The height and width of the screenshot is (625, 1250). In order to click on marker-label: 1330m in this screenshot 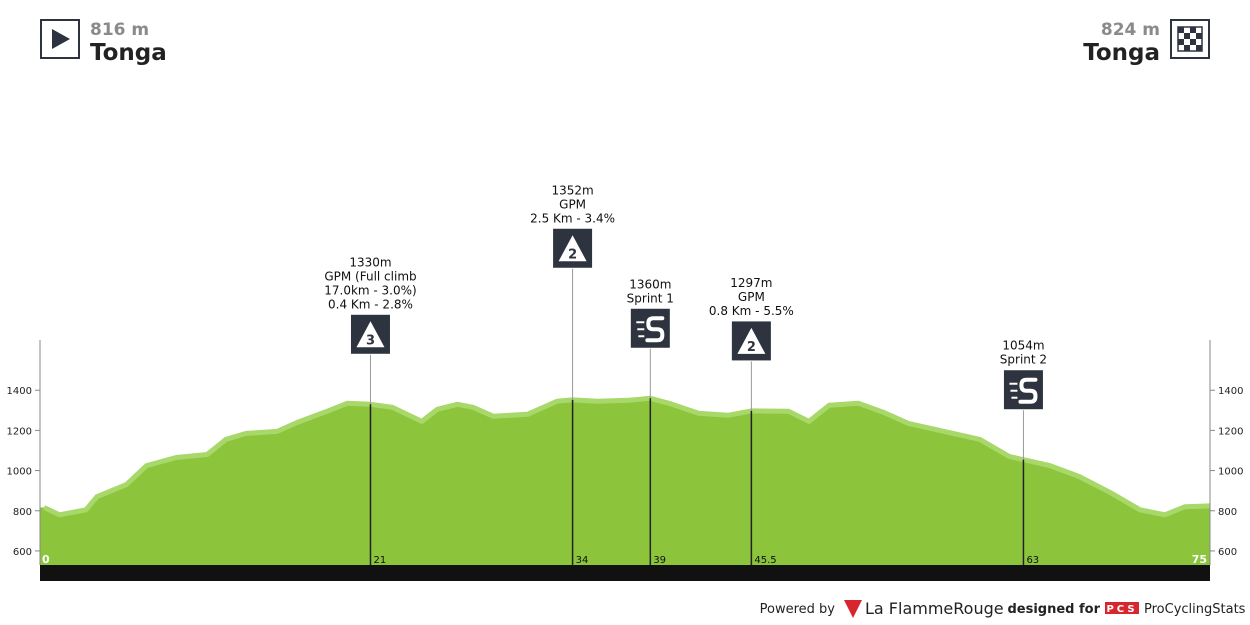, I will do `click(370, 262)`.